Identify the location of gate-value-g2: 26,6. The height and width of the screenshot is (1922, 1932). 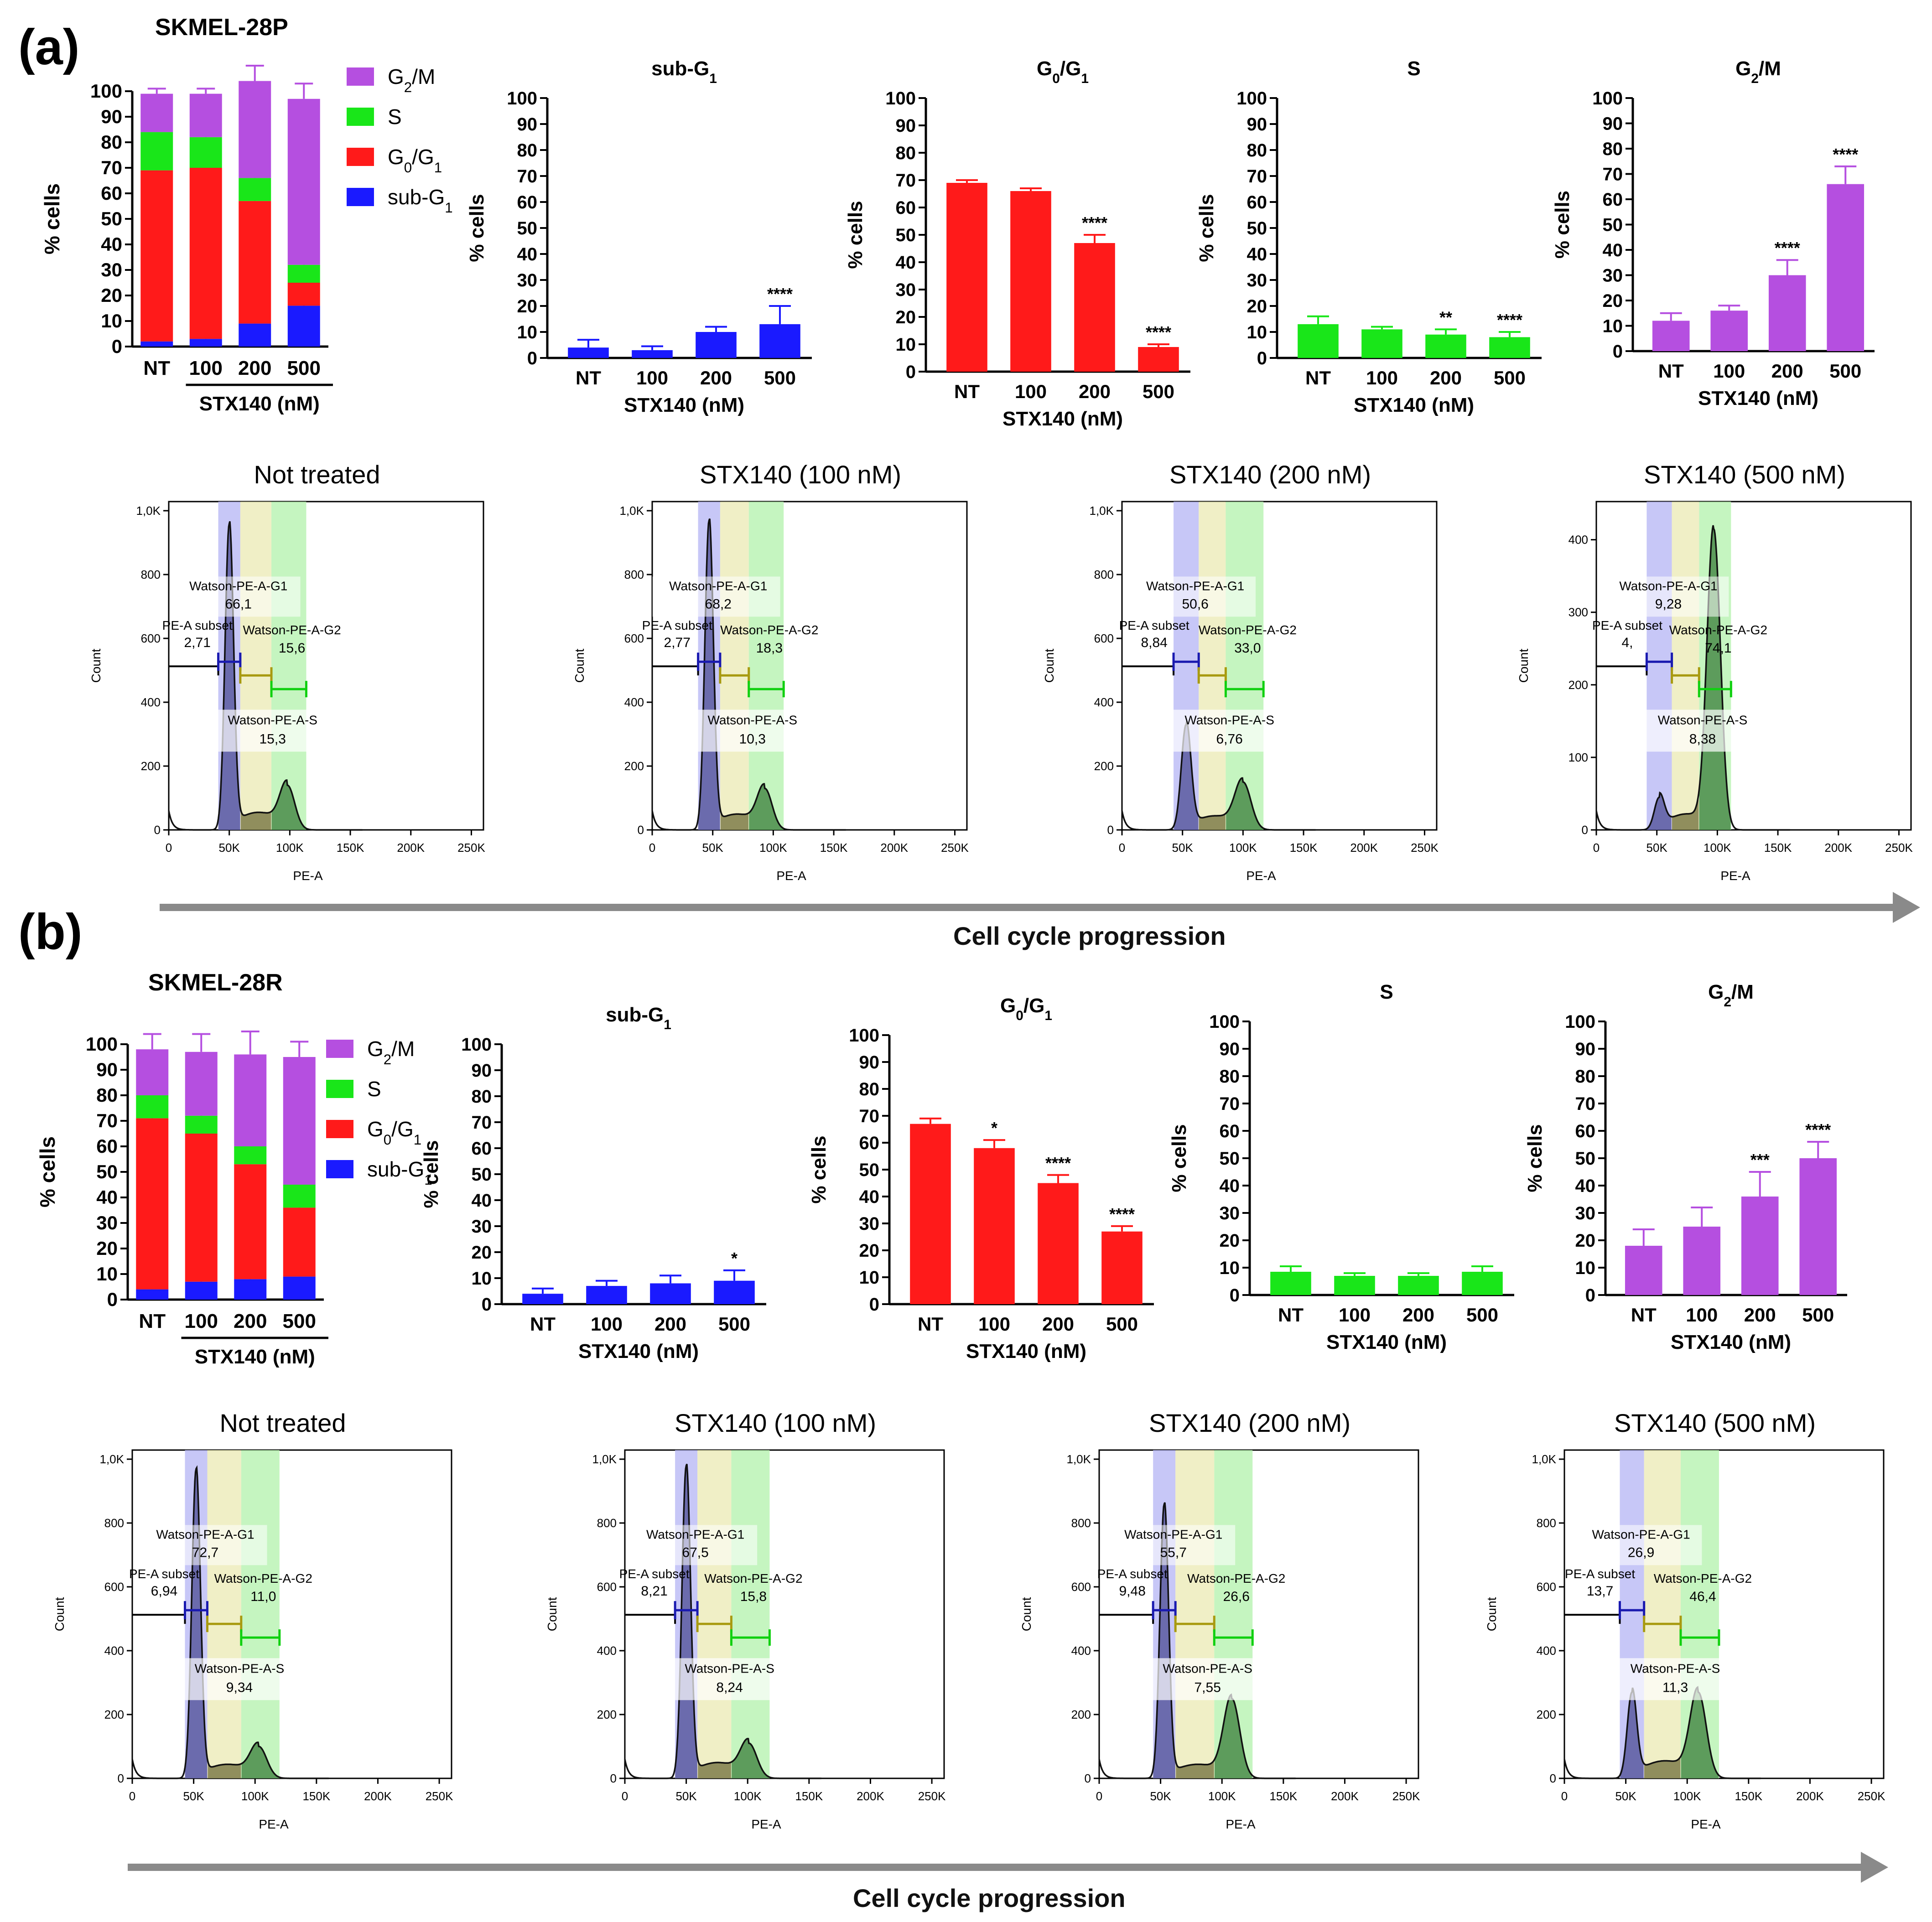
(1237, 1596).